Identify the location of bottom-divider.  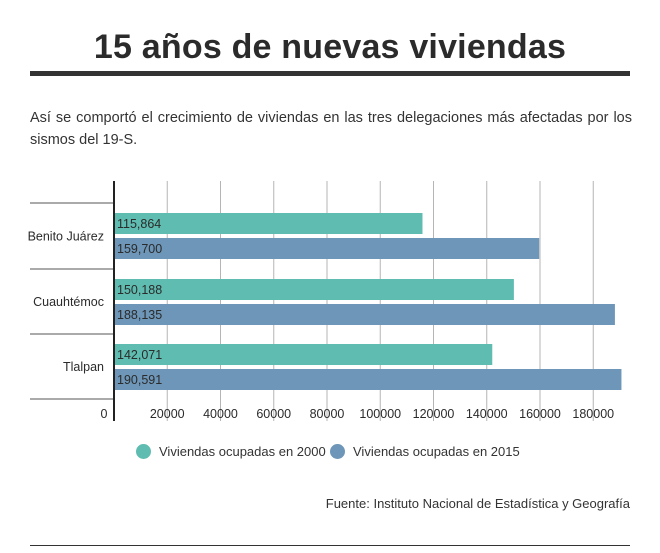
(330, 545).